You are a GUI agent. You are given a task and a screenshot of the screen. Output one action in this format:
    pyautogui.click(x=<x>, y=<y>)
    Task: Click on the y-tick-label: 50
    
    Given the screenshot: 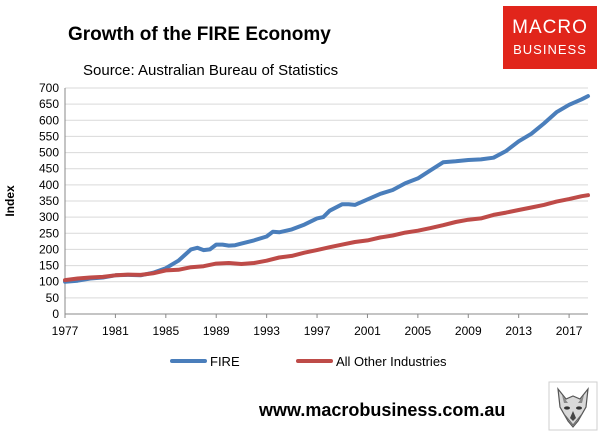 What is the action you would take?
    pyautogui.click(x=53, y=298)
    